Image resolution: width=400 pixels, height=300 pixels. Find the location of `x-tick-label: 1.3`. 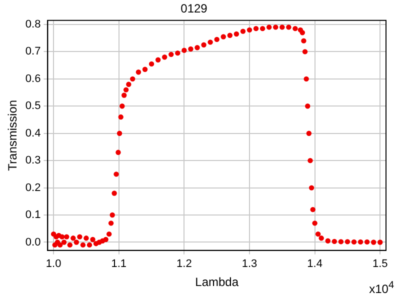

x-tick-label: 1.3 is located at coordinates (250, 264).